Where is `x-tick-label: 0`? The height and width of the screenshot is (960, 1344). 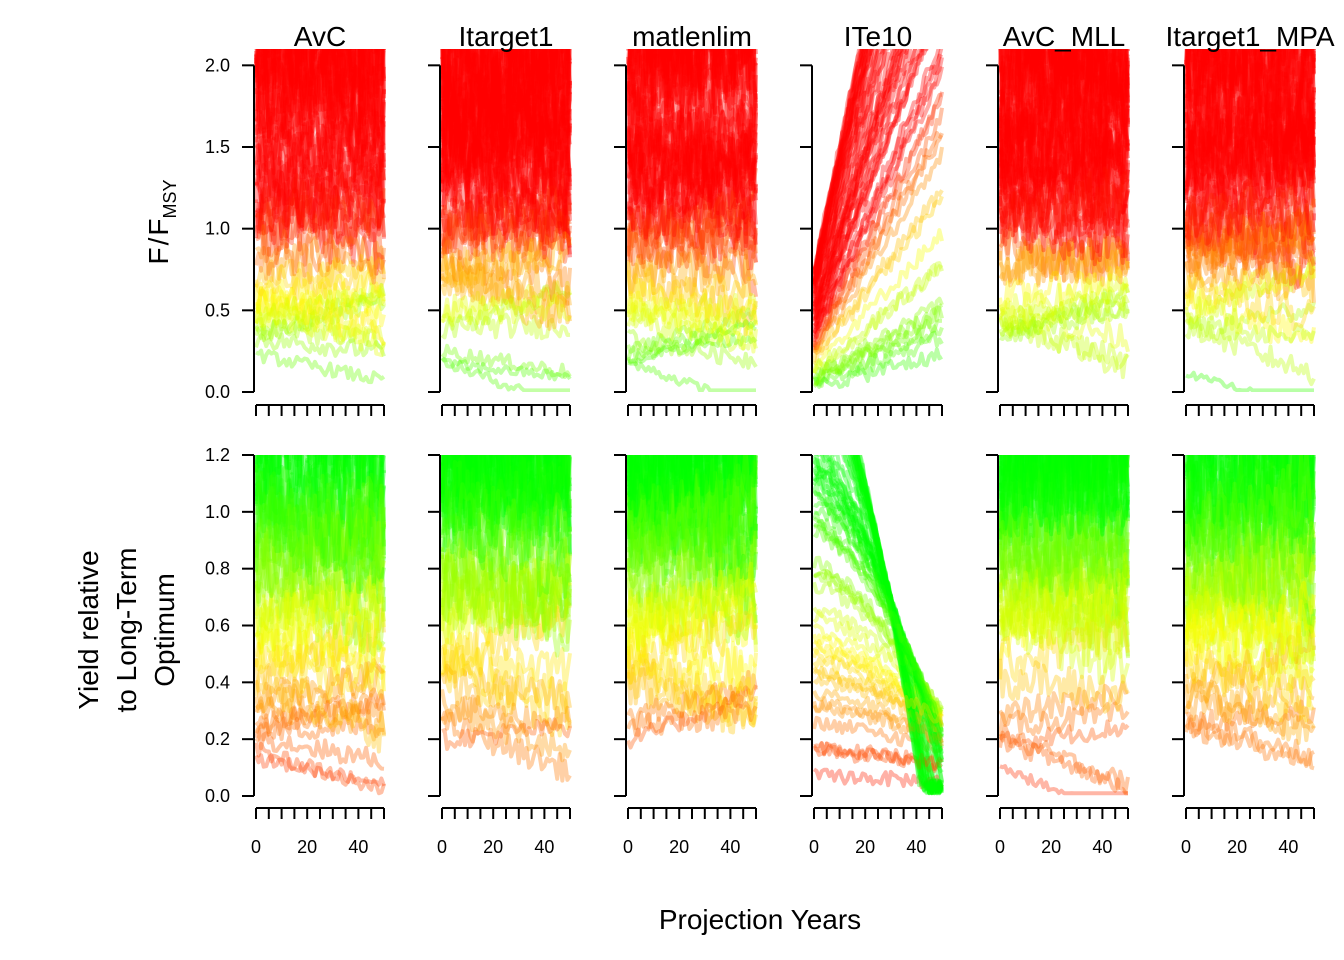
x-tick-label: 0 is located at coordinates (814, 847).